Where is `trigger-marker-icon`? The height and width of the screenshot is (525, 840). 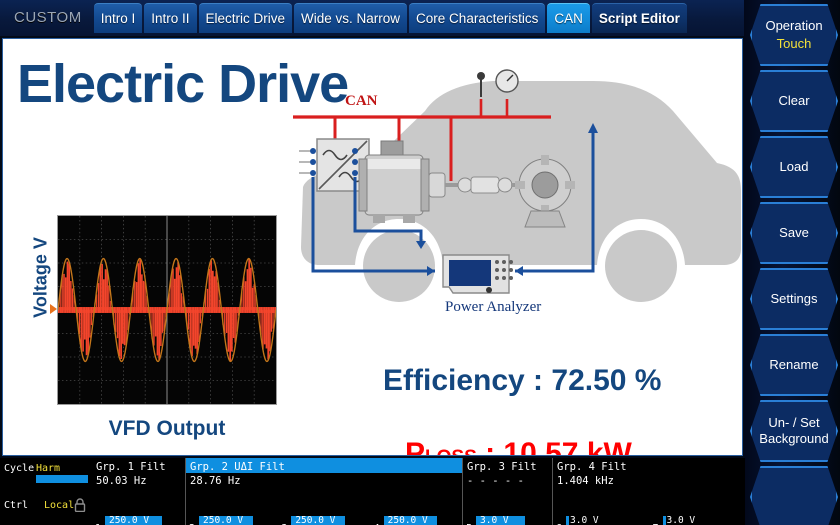
trigger-marker-icon is located at coordinates (53, 309).